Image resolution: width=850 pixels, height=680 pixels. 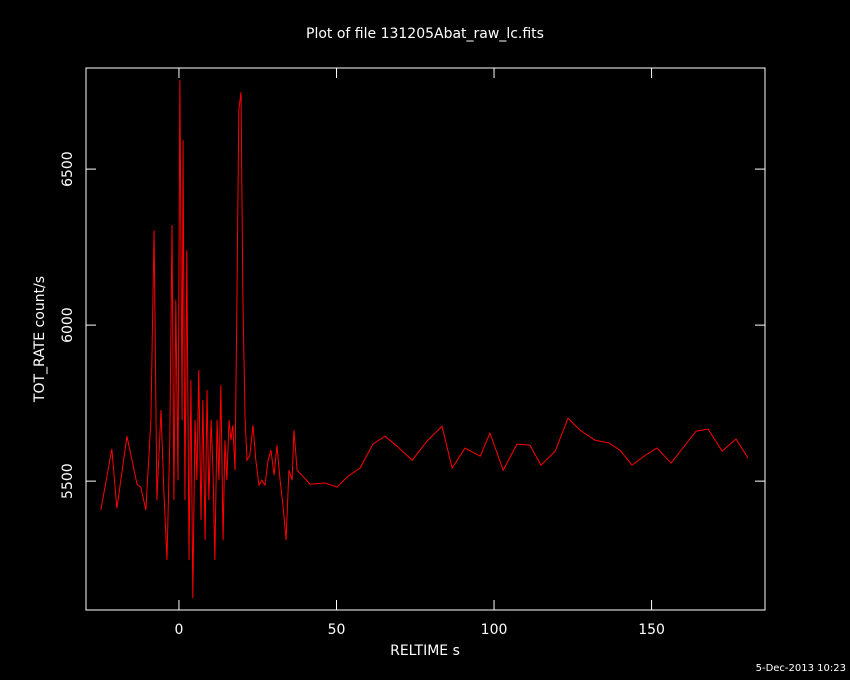 I want to click on y-axis-label: TOT_RATE count/s, so click(x=40, y=339).